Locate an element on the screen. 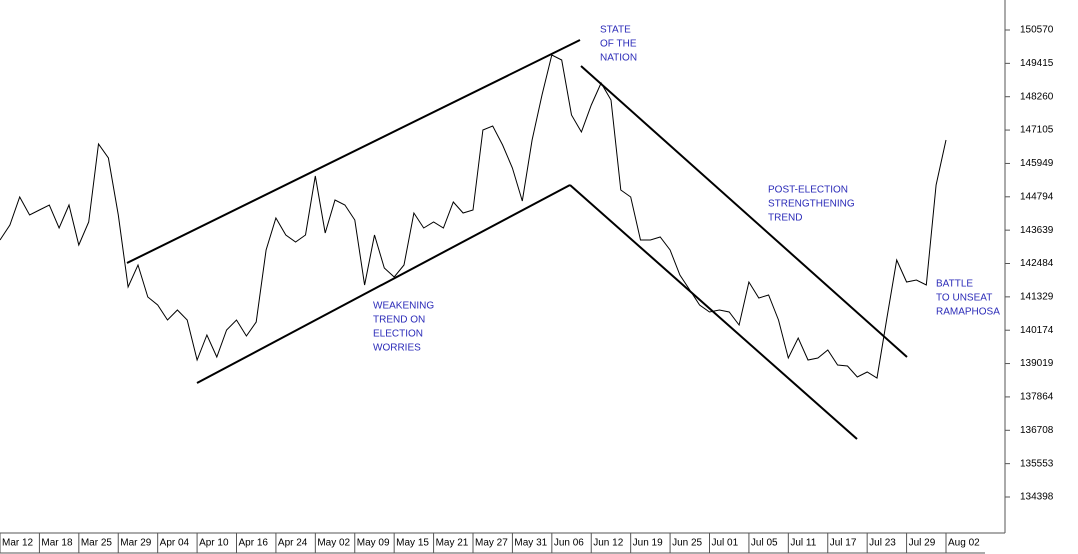 The image size is (1078, 554). x-tick-label: May 15 is located at coordinates (412, 543).